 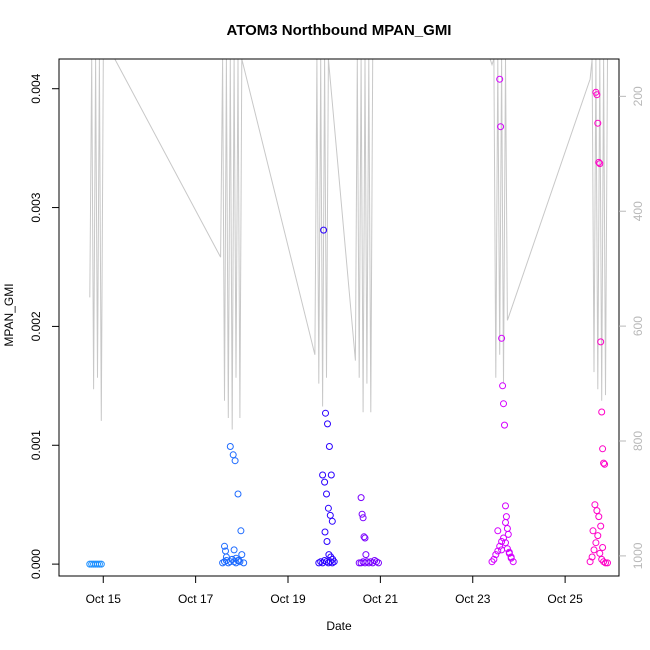 What do you see at coordinates (339, 626) in the screenshot?
I see `x-axis-label: Date` at bounding box center [339, 626].